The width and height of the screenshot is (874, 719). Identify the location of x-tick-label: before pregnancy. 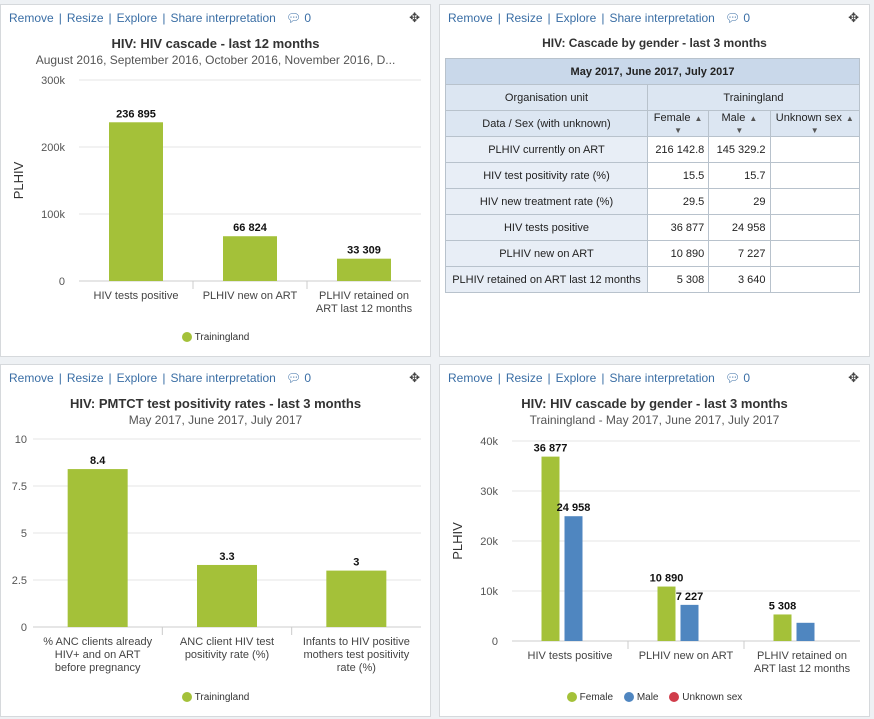
(98, 668).